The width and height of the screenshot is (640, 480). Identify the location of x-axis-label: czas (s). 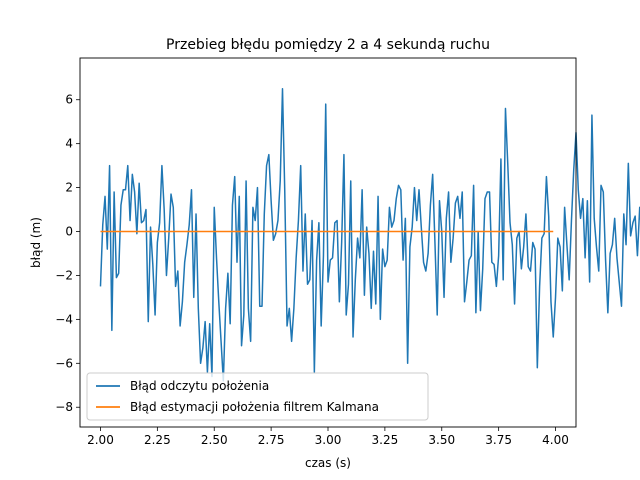
(328, 463).